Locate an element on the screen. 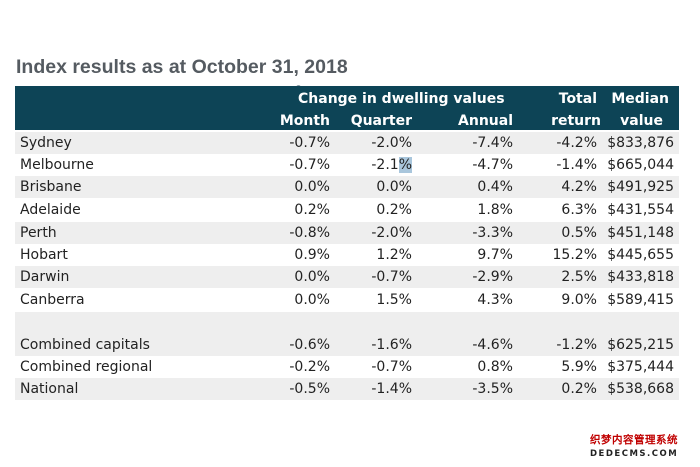 This screenshot has width=700, height=467. cell-median: $445,655 is located at coordinates (640, 255).